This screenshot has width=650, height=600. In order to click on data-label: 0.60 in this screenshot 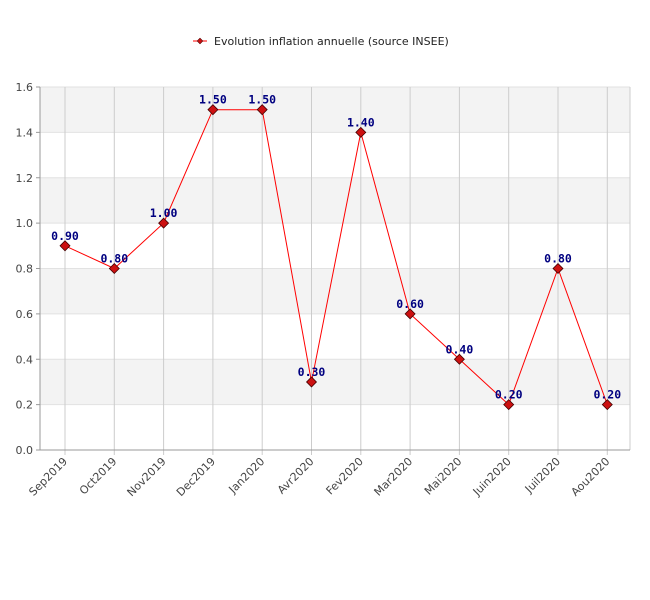, I will do `click(410, 304)`.